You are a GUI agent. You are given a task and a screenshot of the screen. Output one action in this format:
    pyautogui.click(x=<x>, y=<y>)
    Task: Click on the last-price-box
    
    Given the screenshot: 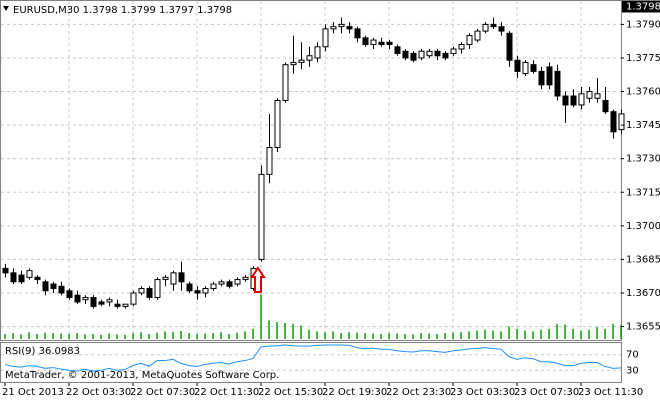 What is the action you would take?
    pyautogui.click(x=641, y=6)
    